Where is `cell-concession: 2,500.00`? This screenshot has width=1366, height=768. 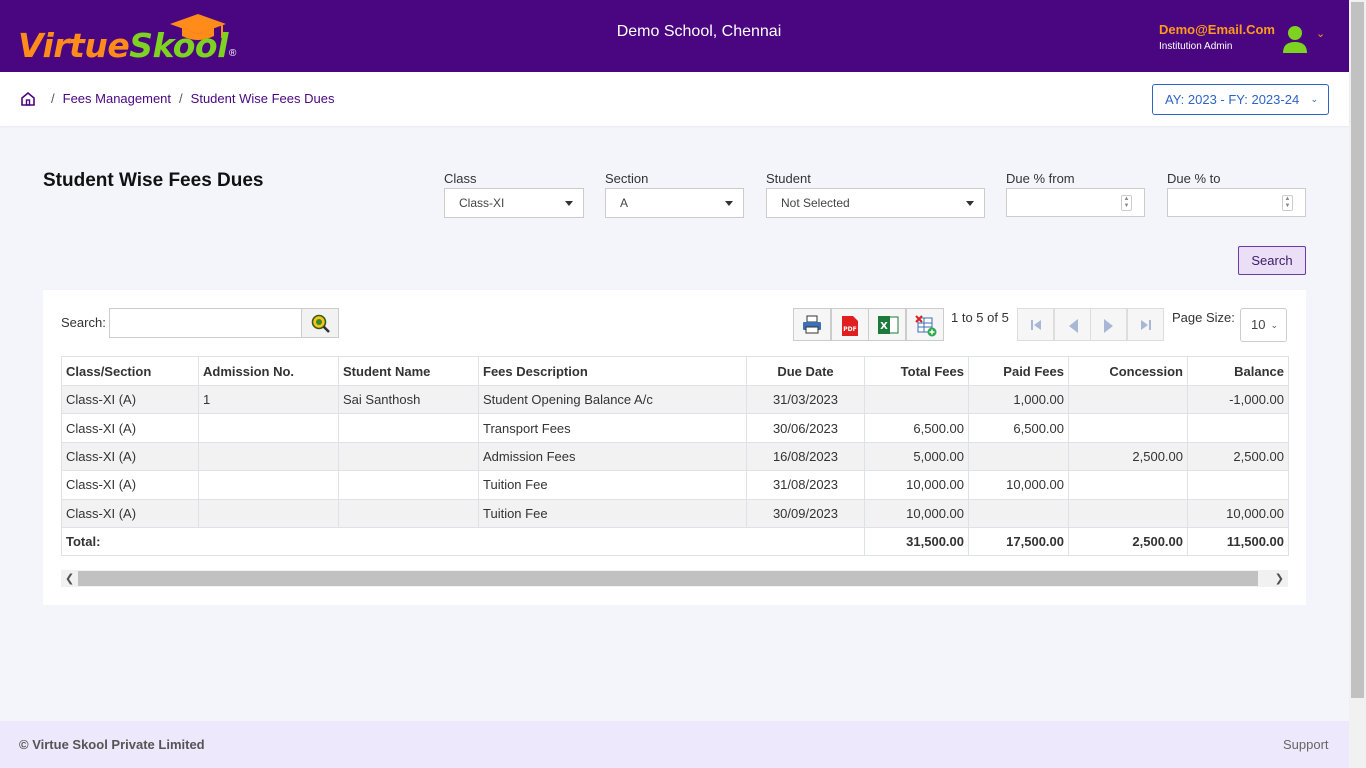
cell-concession: 2,500.00 is located at coordinates (1128, 456).